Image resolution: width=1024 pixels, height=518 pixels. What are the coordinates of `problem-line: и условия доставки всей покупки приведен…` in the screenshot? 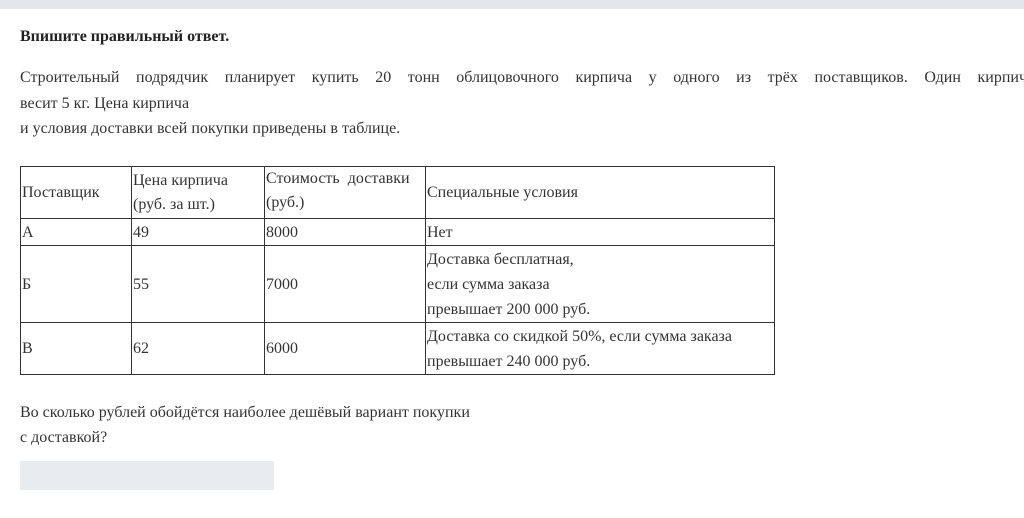 It's located at (210, 128).